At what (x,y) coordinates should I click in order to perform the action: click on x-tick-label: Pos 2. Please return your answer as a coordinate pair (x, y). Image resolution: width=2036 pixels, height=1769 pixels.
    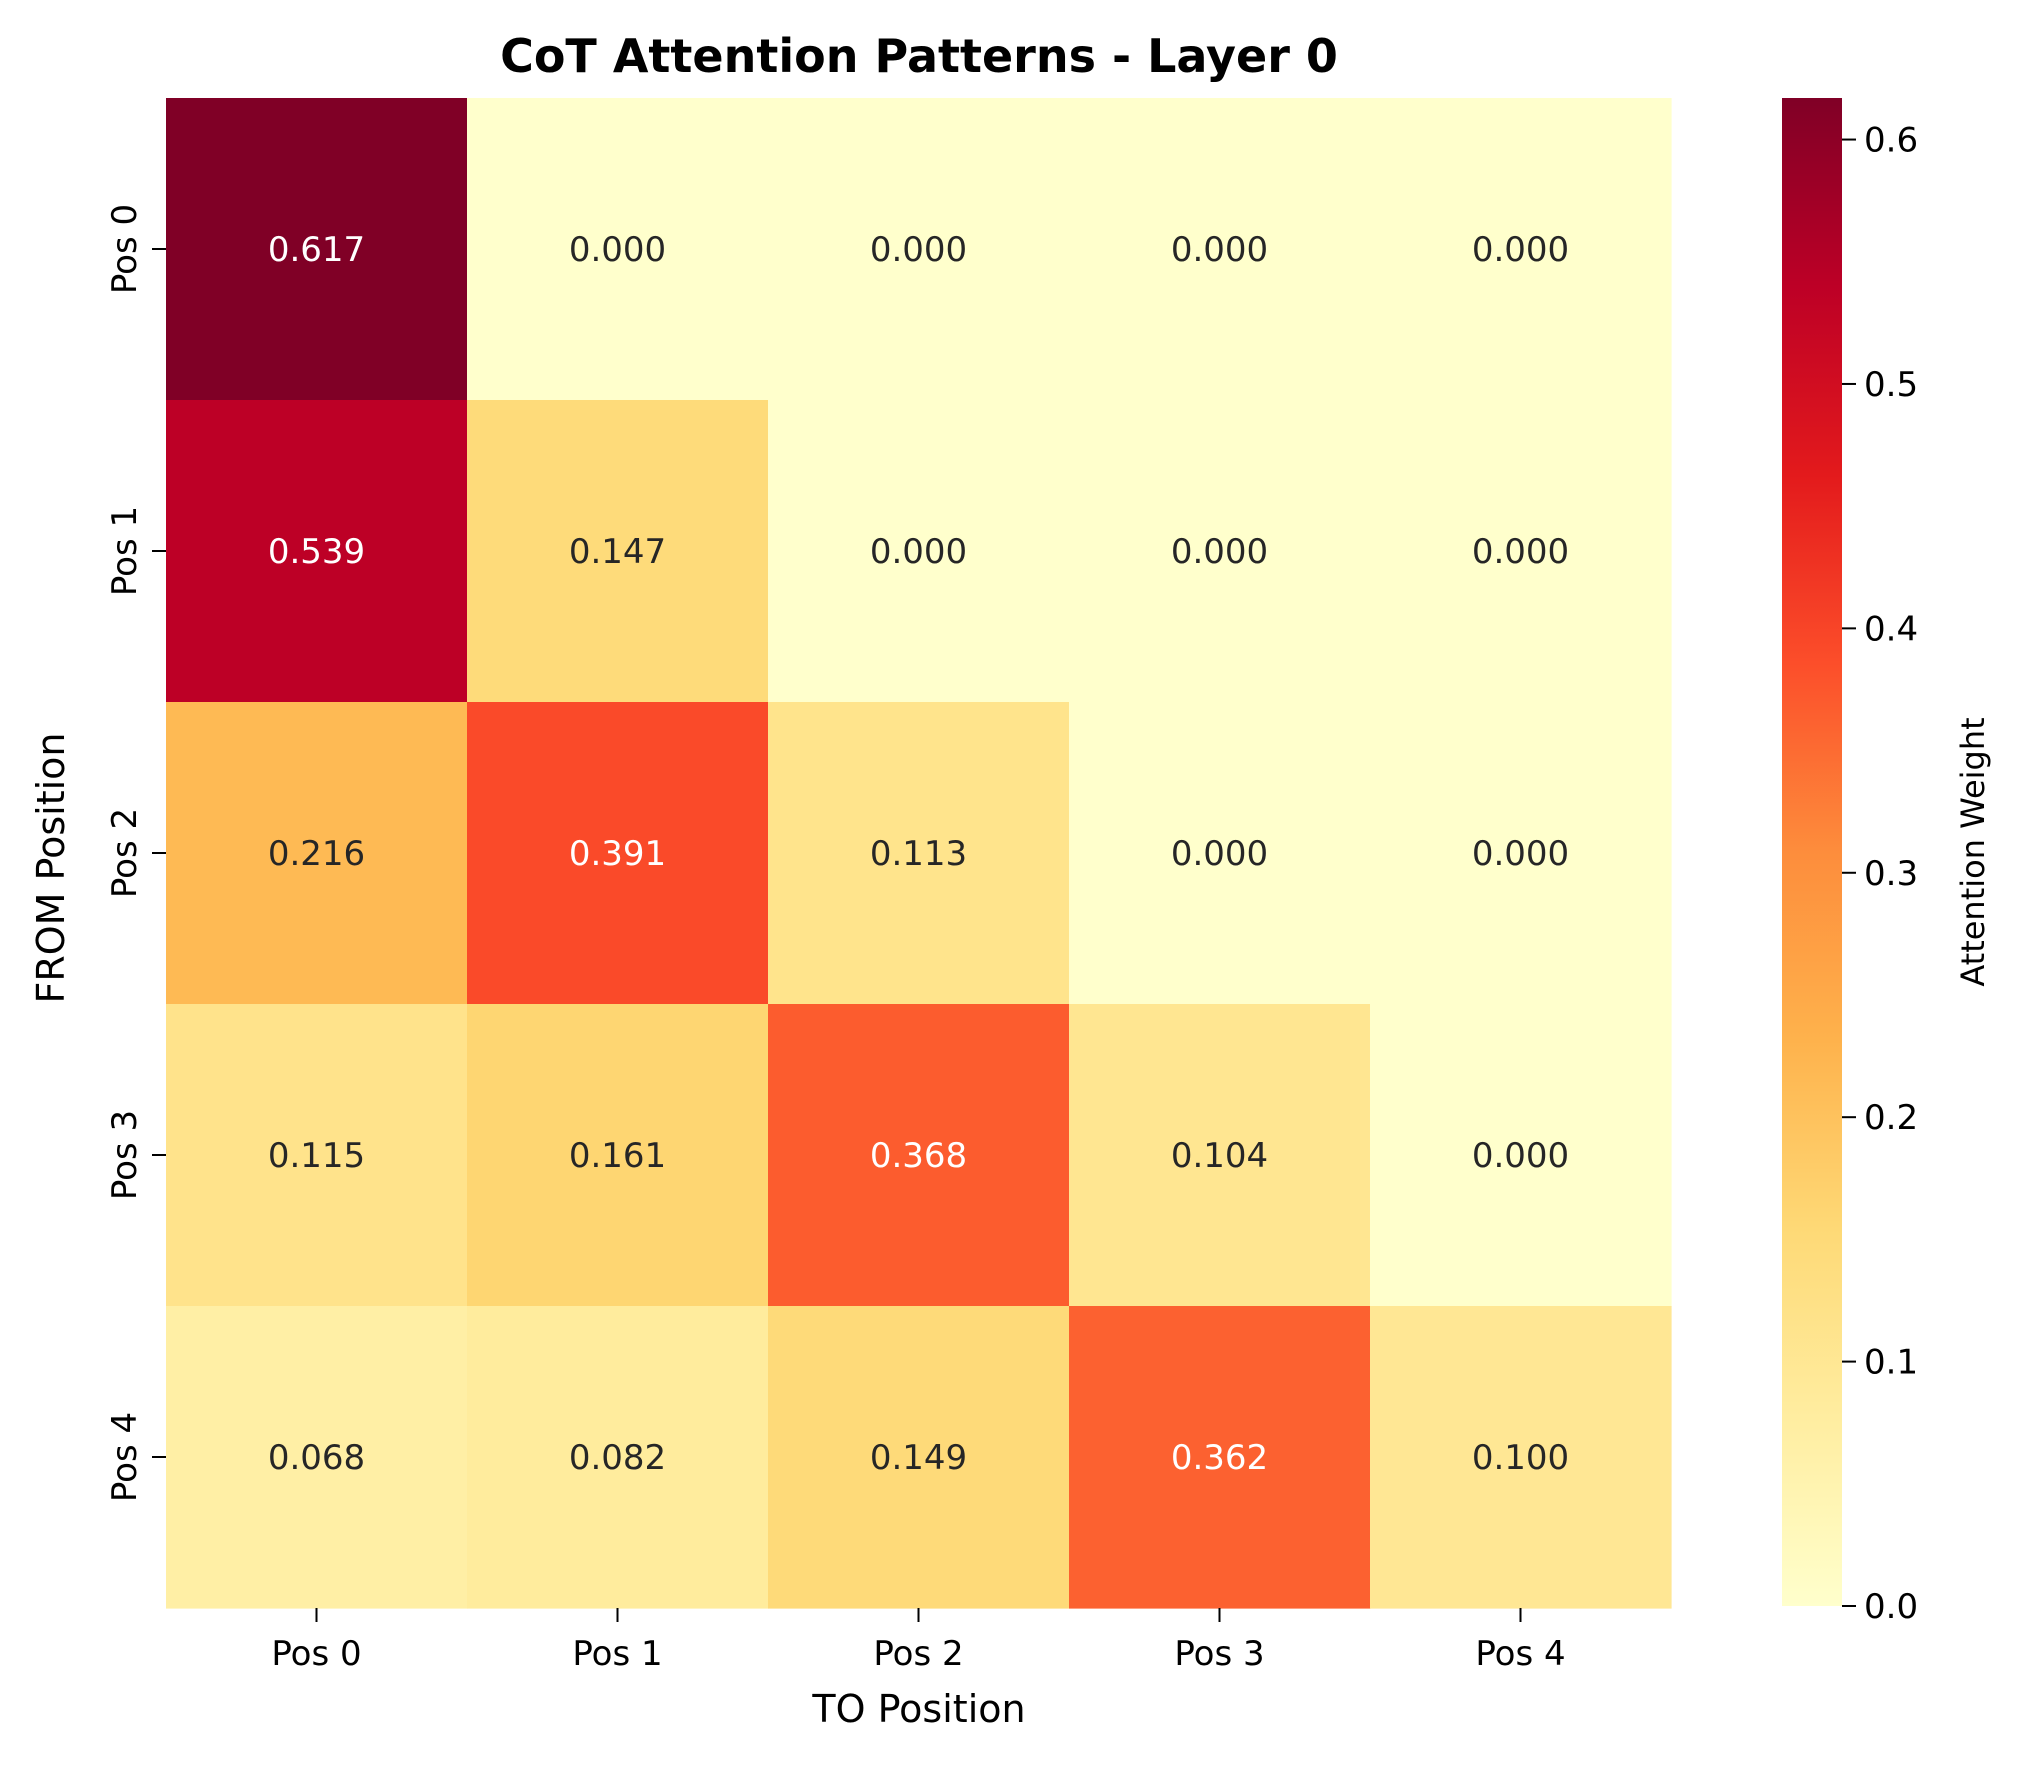
    Looking at the image, I should click on (918, 1654).